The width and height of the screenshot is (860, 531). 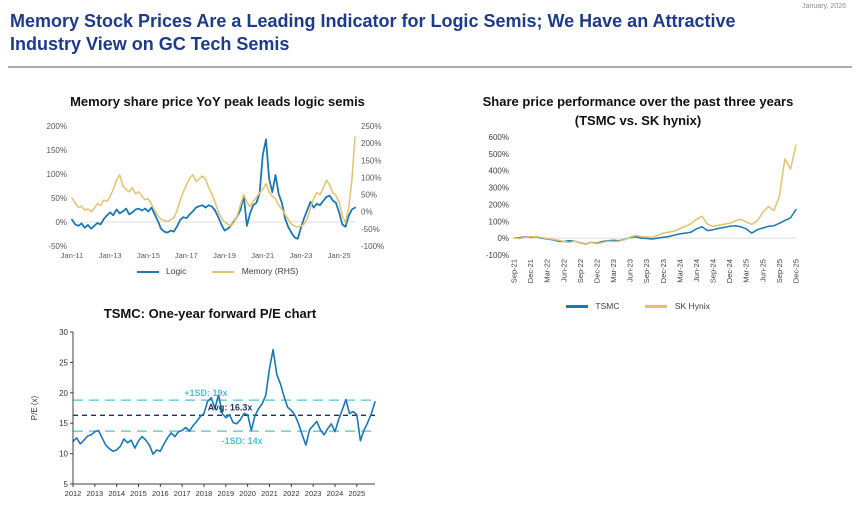 What do you see at coordinates (356, 493) in the screenshot?
I see `x-tick-label: 2025` at bounding box center [356, 493].